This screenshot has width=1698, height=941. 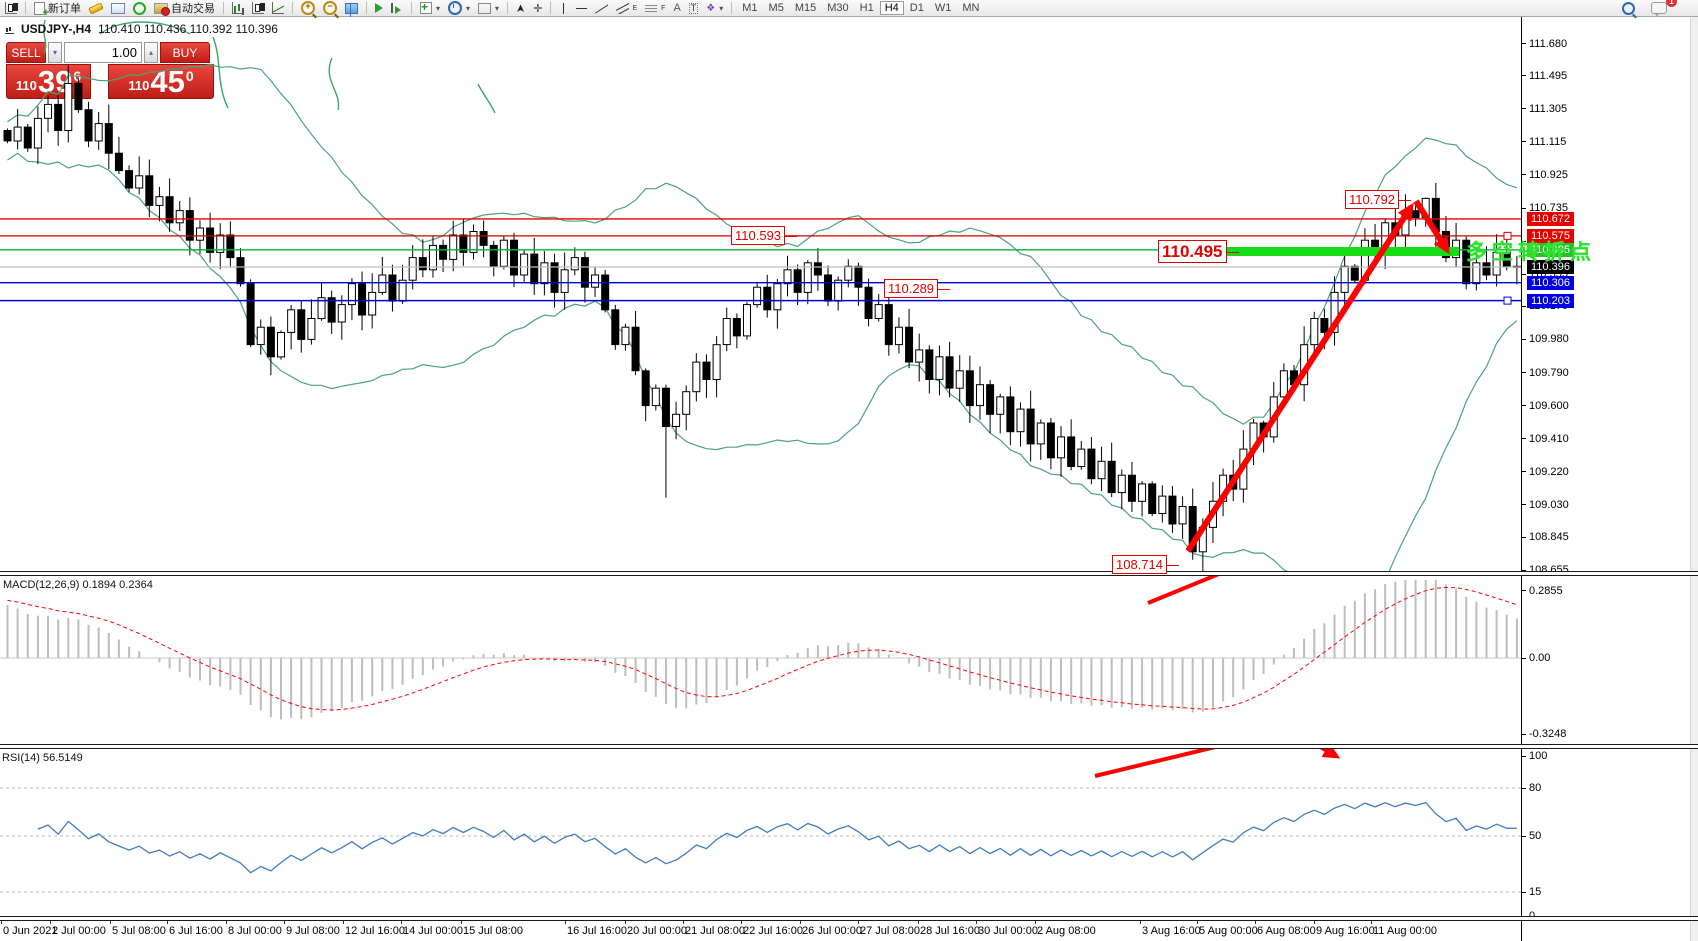 I want to click on zoom-in-button: +, so click(x=308, y=8).